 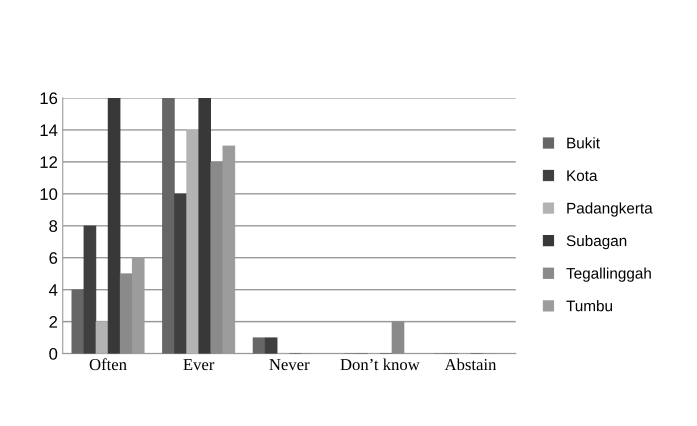 I want to click on x-tick-label: Ever, so click(x=198, y=364).